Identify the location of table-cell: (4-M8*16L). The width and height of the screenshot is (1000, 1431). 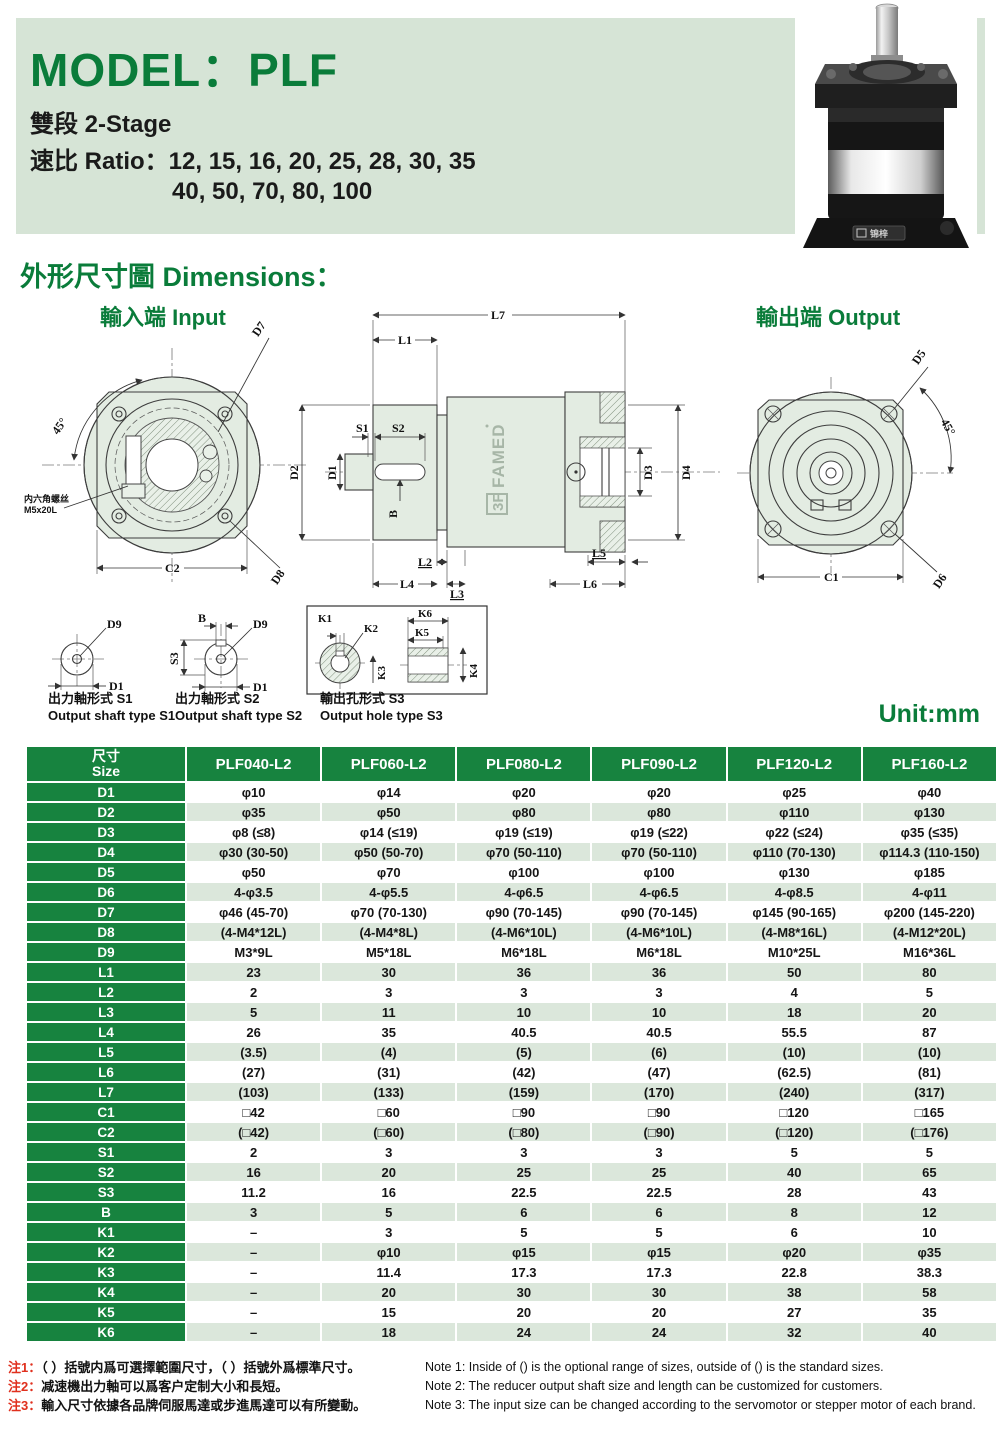
(794, 932).